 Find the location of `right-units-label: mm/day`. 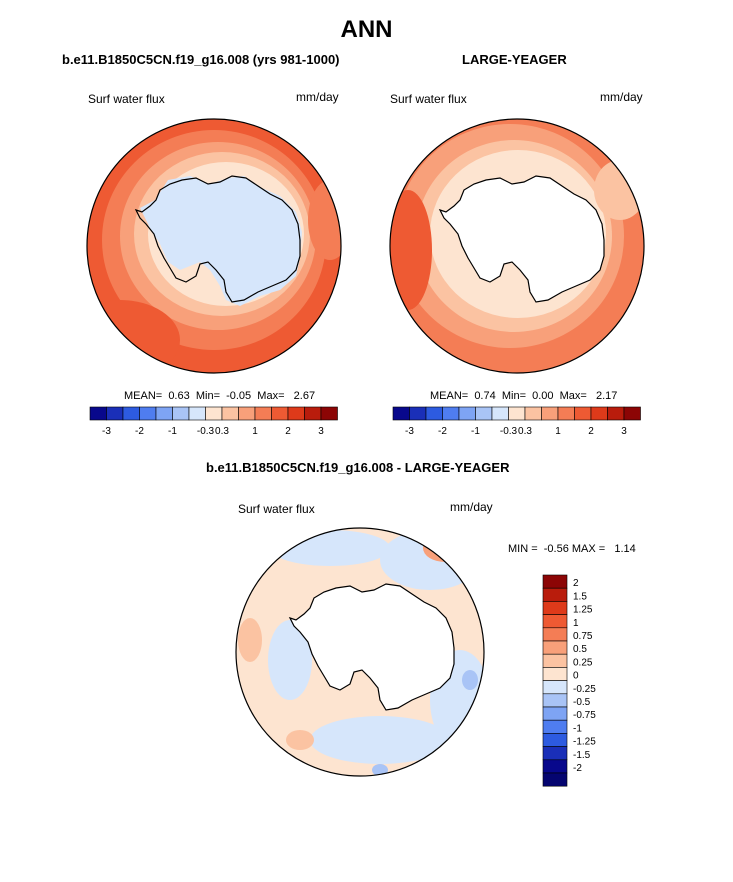

right-units-label: mm/day is located at coordinates (621, 97).